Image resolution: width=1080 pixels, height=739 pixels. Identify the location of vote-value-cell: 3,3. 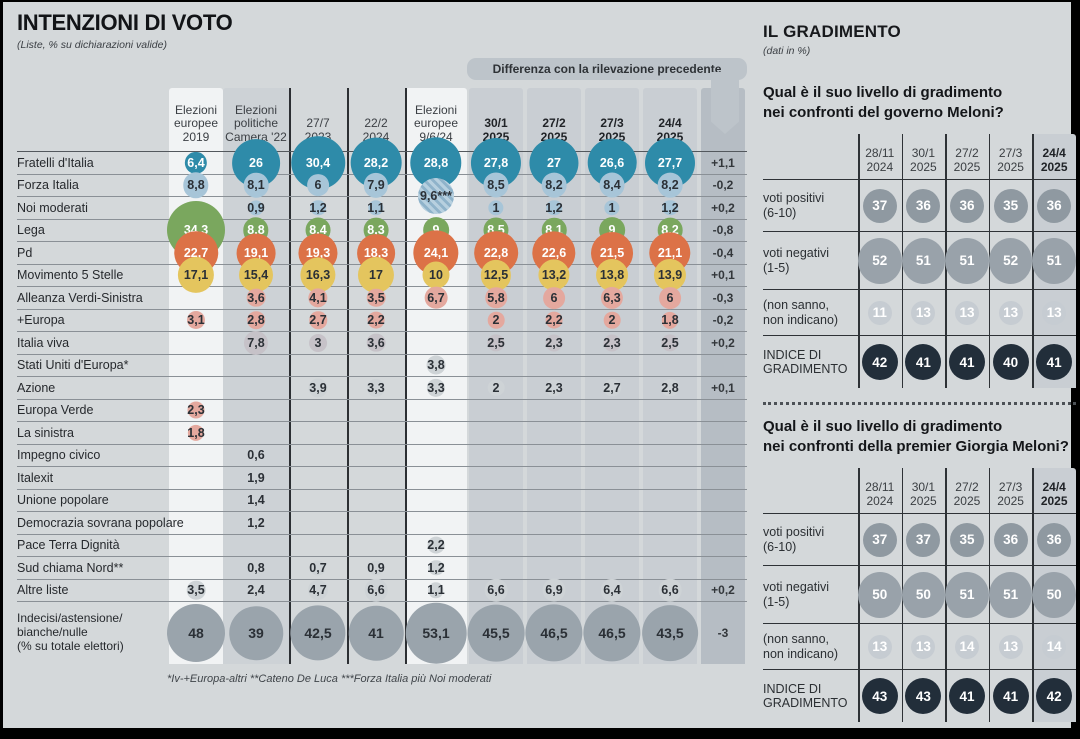
(376, 388).